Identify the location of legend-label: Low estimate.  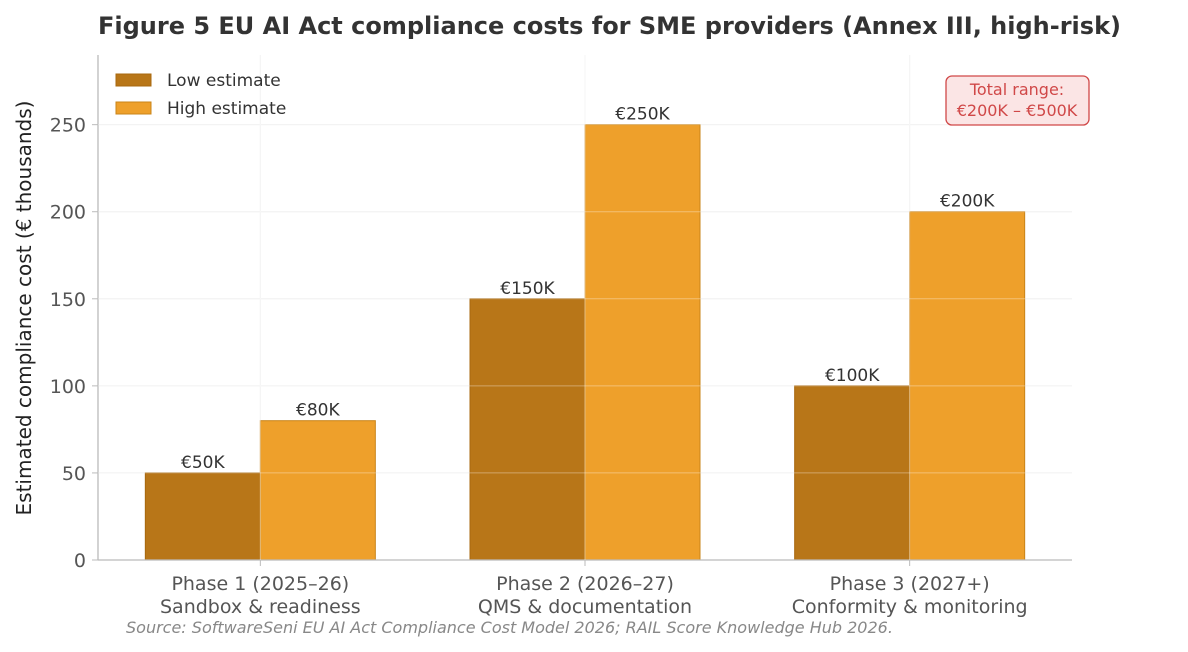
(224, 81).